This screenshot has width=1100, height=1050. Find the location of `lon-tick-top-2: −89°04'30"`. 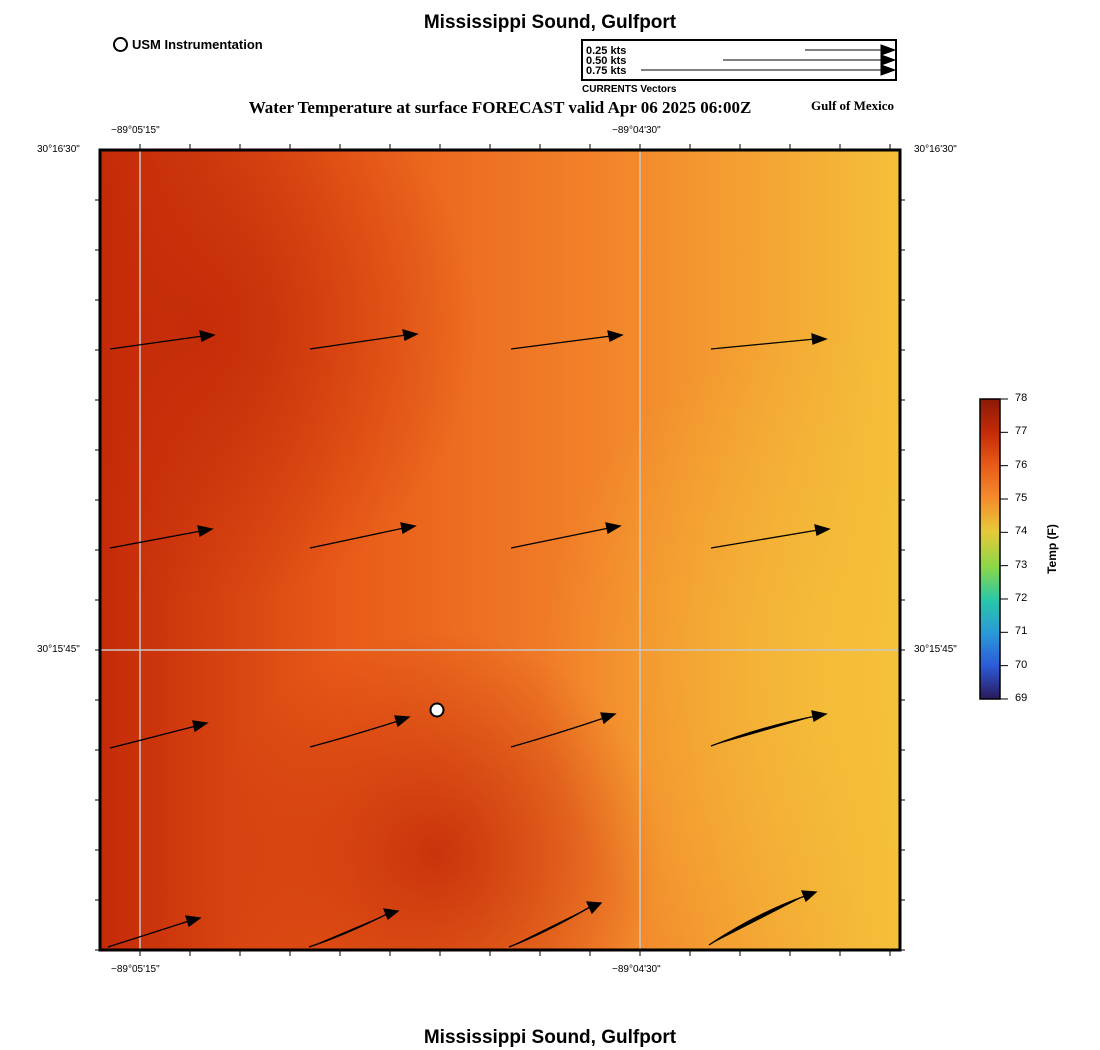

lon-tick-top-2: −89°04'30" is located at coordinates (636, 130).